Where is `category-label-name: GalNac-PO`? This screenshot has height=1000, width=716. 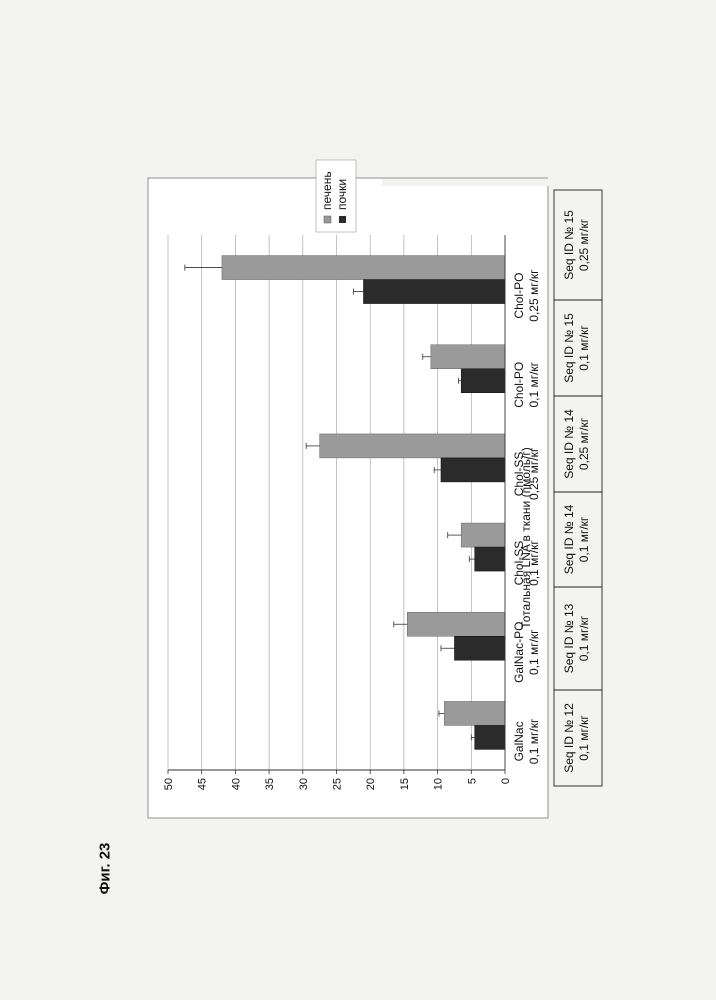
category-label-name: GalNac-PO is located at coordinates (519, 652).